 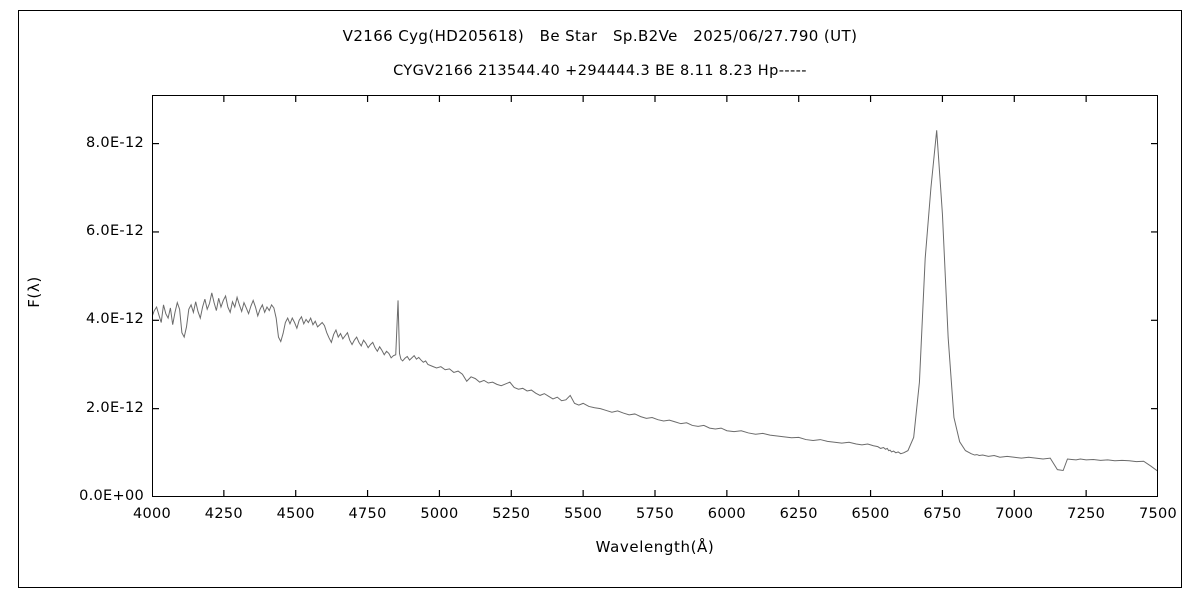 What do you see at coordinates (114, 319) in the screenshot?
I see `y-tick-label: 4.0E-12` at bounding box center [114, 319].